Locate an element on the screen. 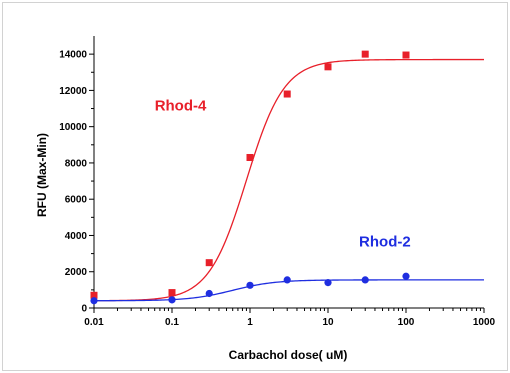  x-tick-label: 0.1 is located at coordinates (172, 322).